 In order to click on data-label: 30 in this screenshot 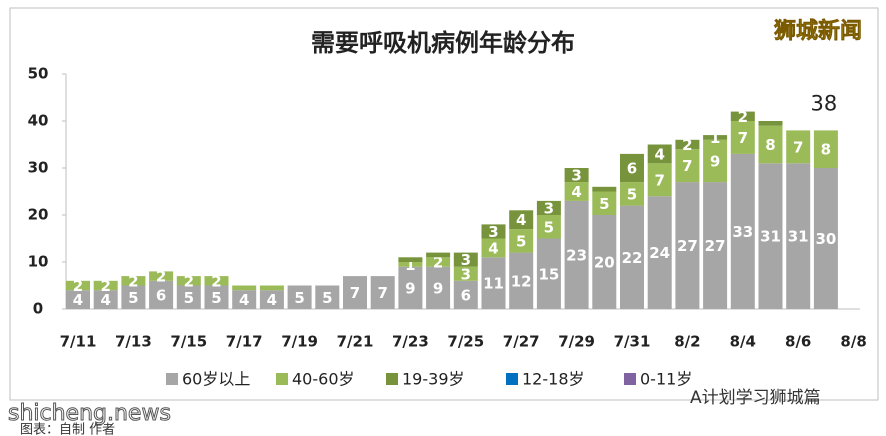, I will do `click(825, 239)`.